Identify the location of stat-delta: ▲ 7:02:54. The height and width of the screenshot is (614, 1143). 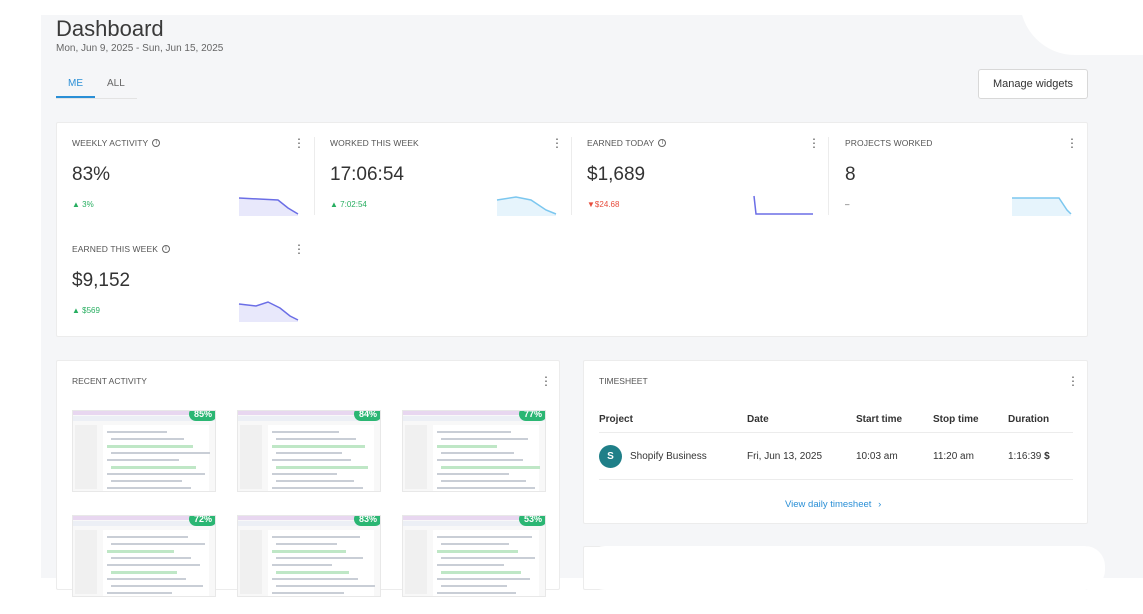
(348, 204).